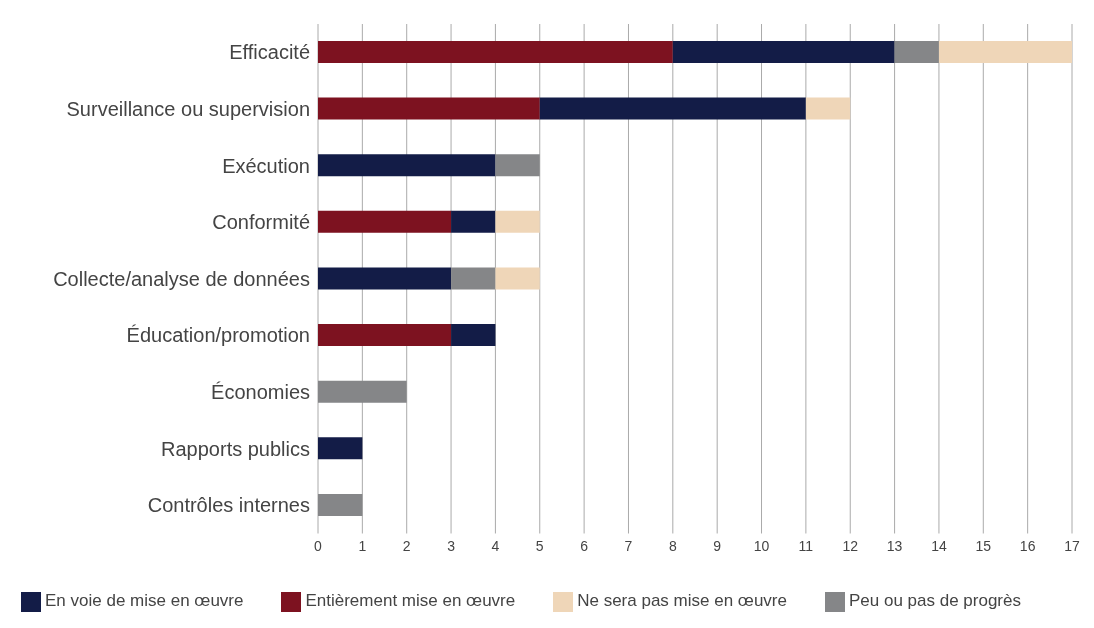  I want to click on x-tick-label: 10, so click(761, 546).